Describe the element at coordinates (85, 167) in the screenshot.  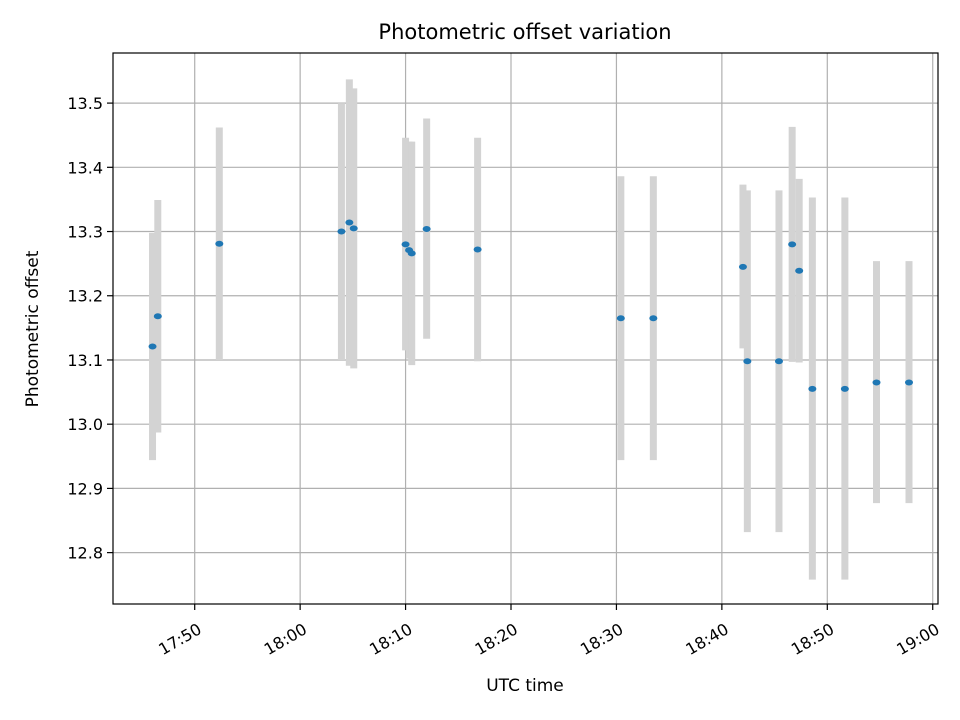
I see `y-tick-label: 13.4` at that location.